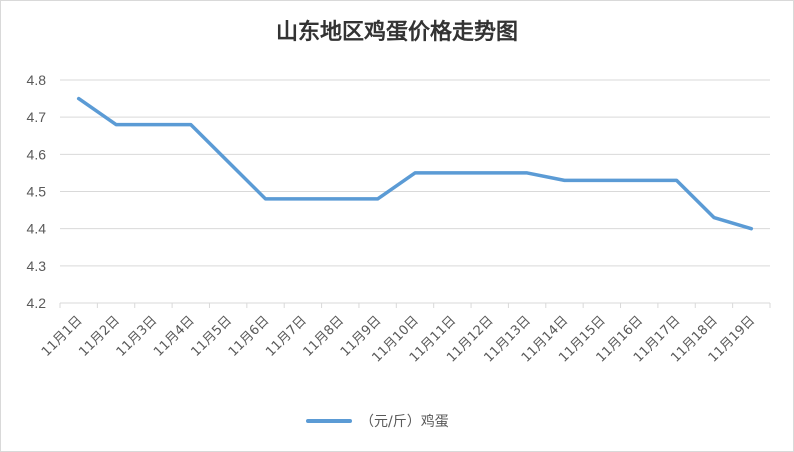 Image resolution: width=794 pixels, height=452 pixels. Describe the element at coordinates (396, 32) in the screenshot. I see `chart-title: 山东地区鸡蛋价格走势图` at that location.